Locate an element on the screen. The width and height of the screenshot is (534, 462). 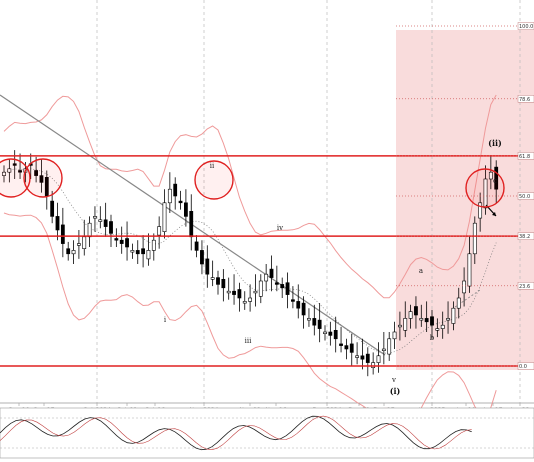
fib-label: 23.6 is located at coordinates (524, 287).